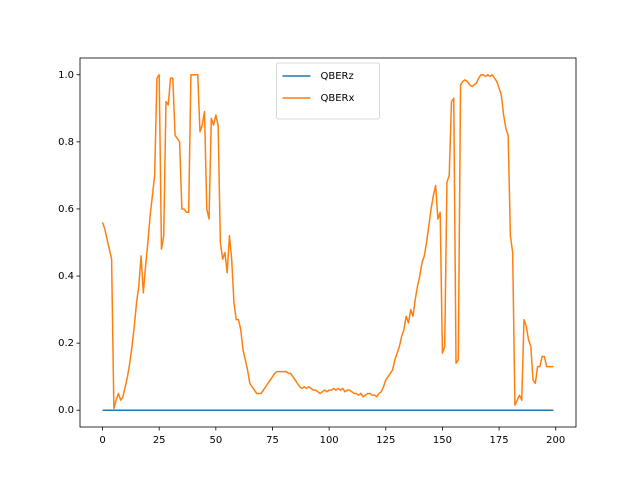 This screenshot has width=640, height=480. I want to click on legend-box, so click(328, 91).